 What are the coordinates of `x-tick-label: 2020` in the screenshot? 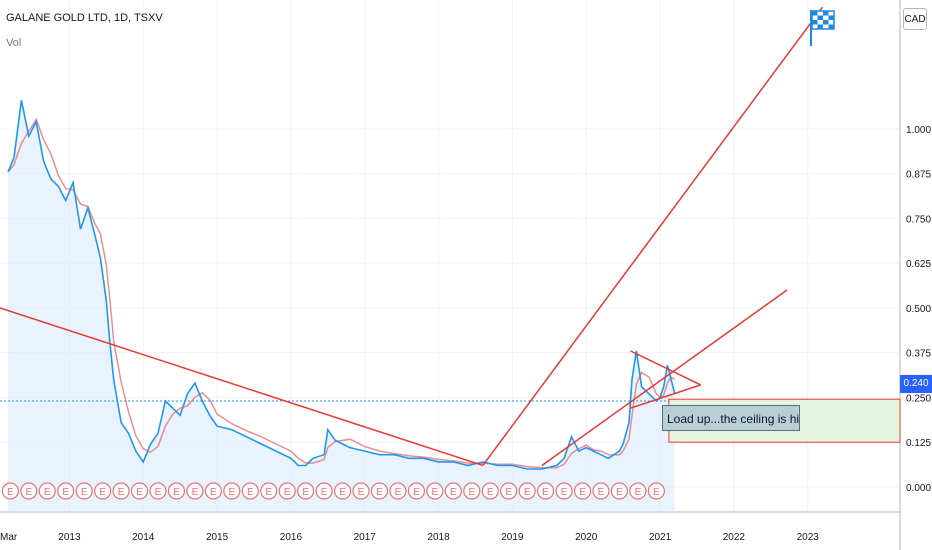 It's located at (586, 537).